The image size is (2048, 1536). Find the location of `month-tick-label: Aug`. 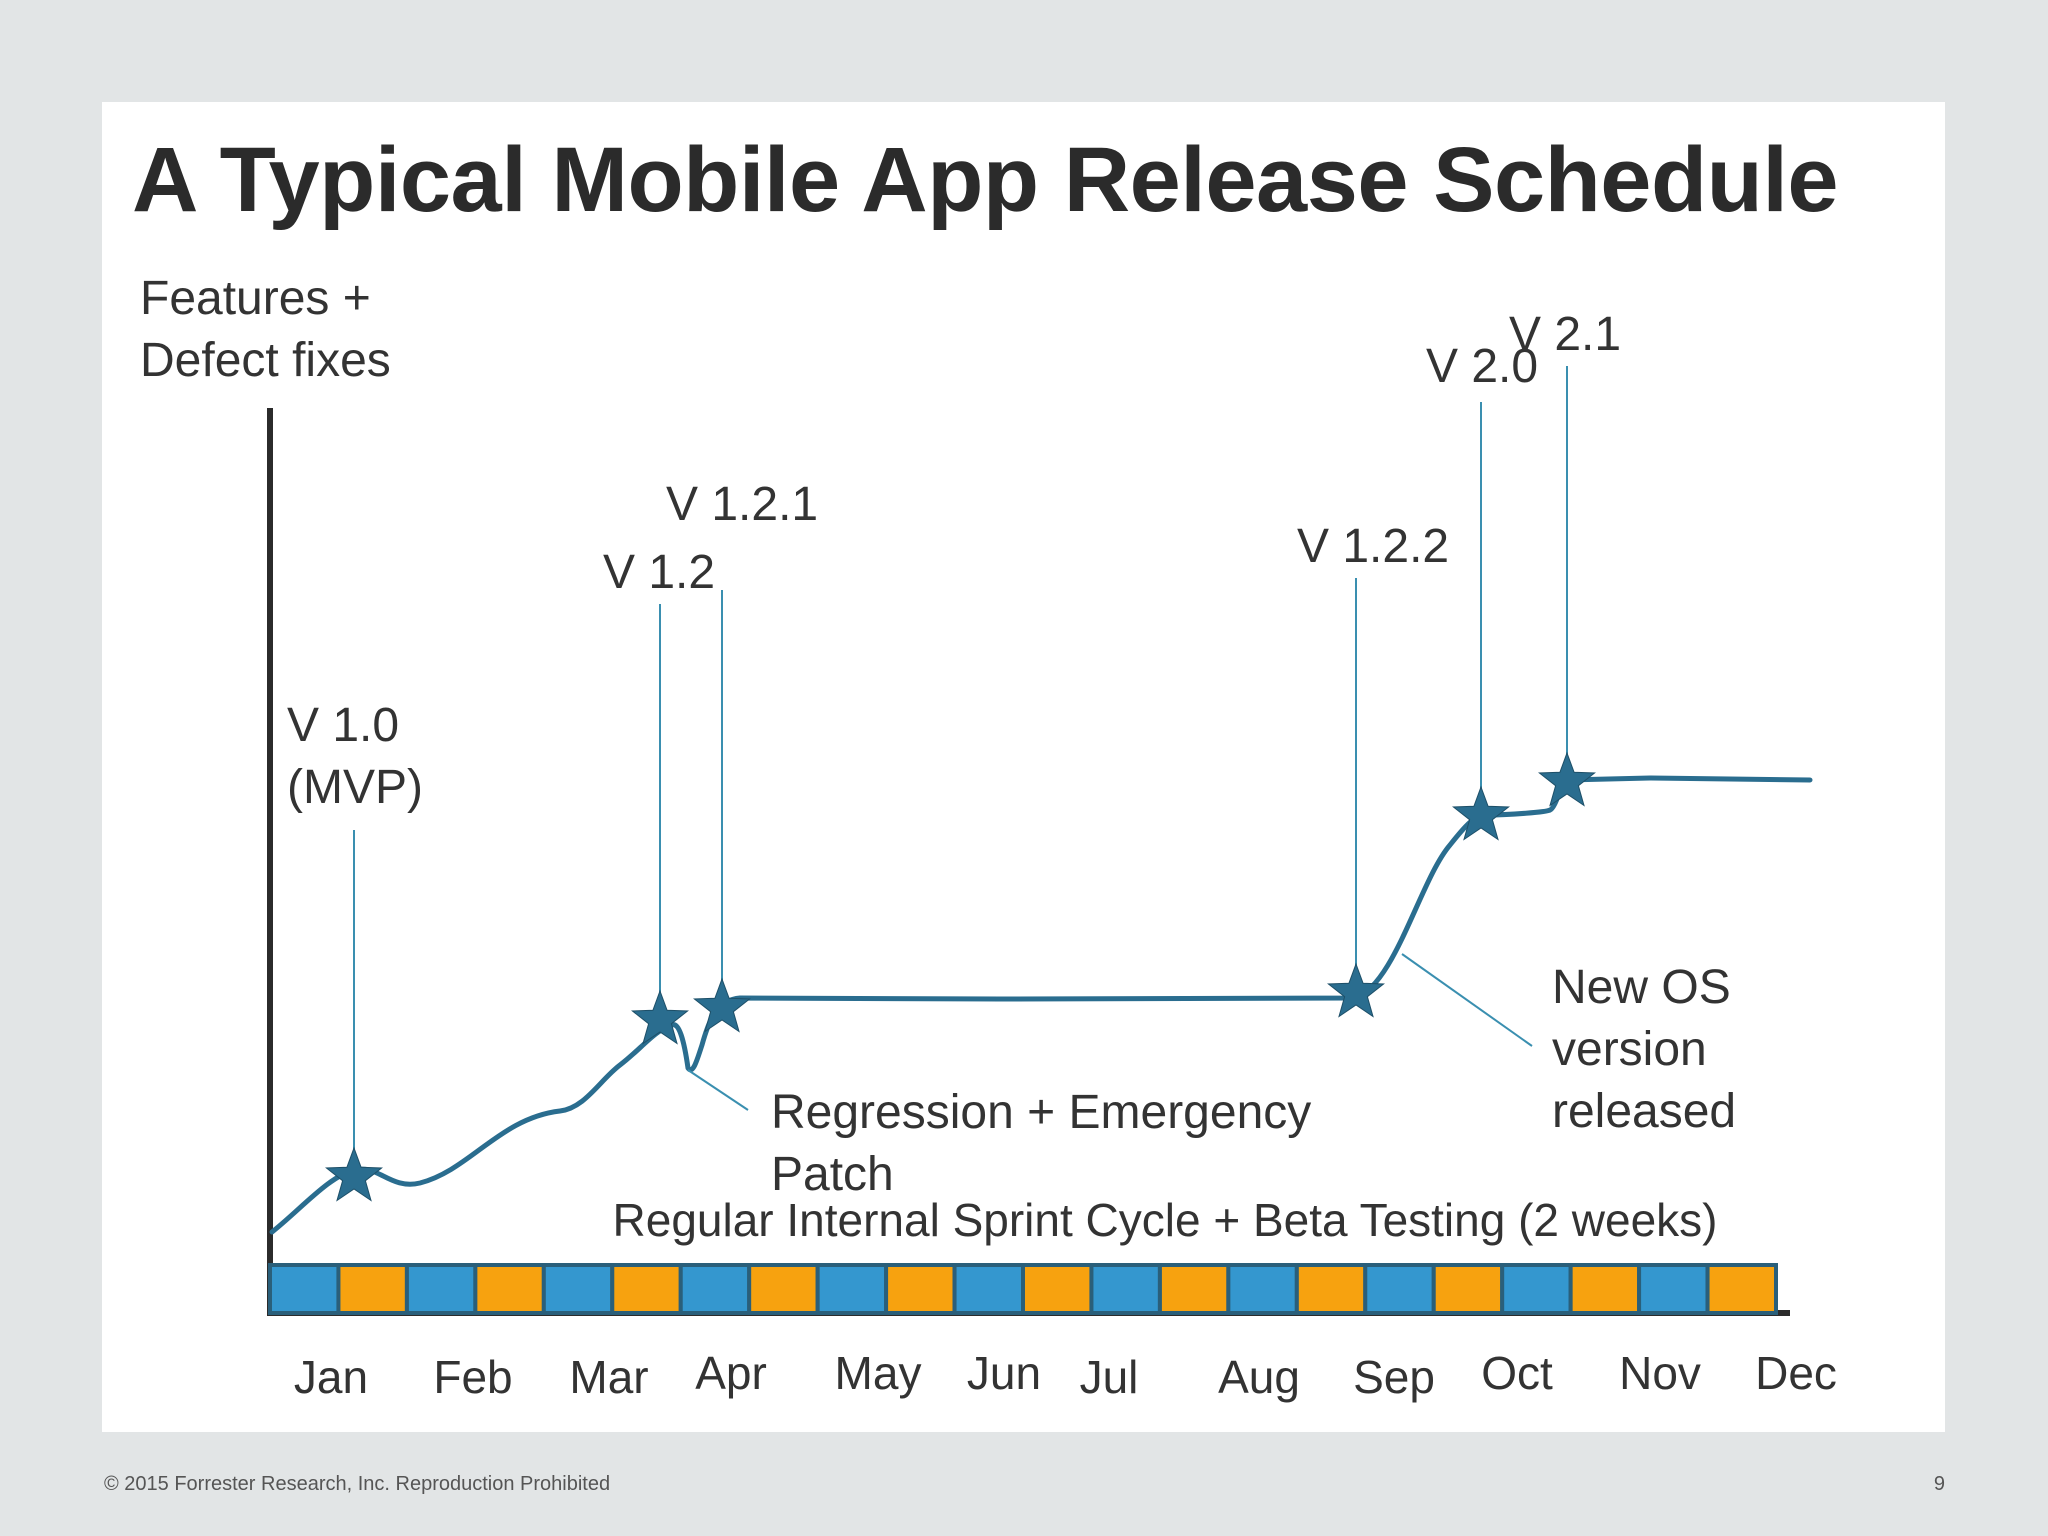

month-tick-label: Aug is located at coordinates (1259, 1377).